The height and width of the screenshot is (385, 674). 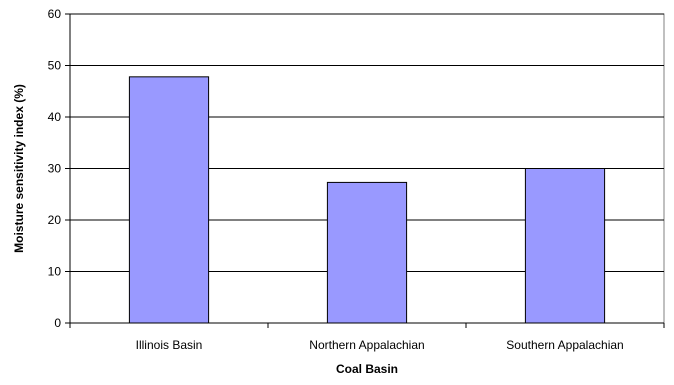 I want to click on y-tick-label: 40, so click(x=55, y=117).